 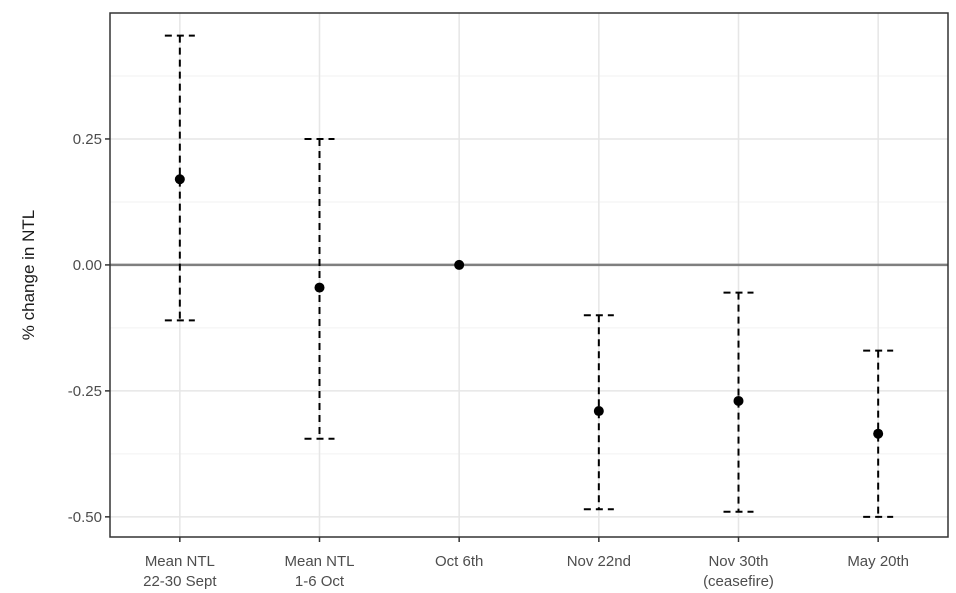 I want to click on x-tick-label-line: 22-30 Sept, so click(x=180, y=581).